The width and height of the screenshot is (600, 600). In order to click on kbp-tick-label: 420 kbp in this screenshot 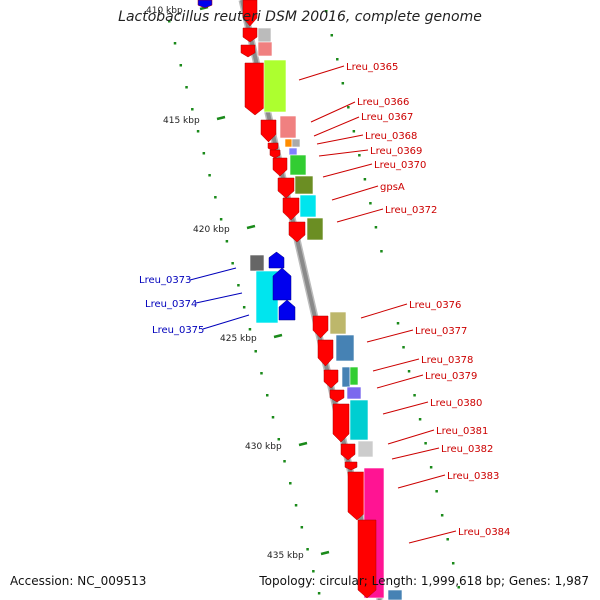, I will do `click(211, 230)`.